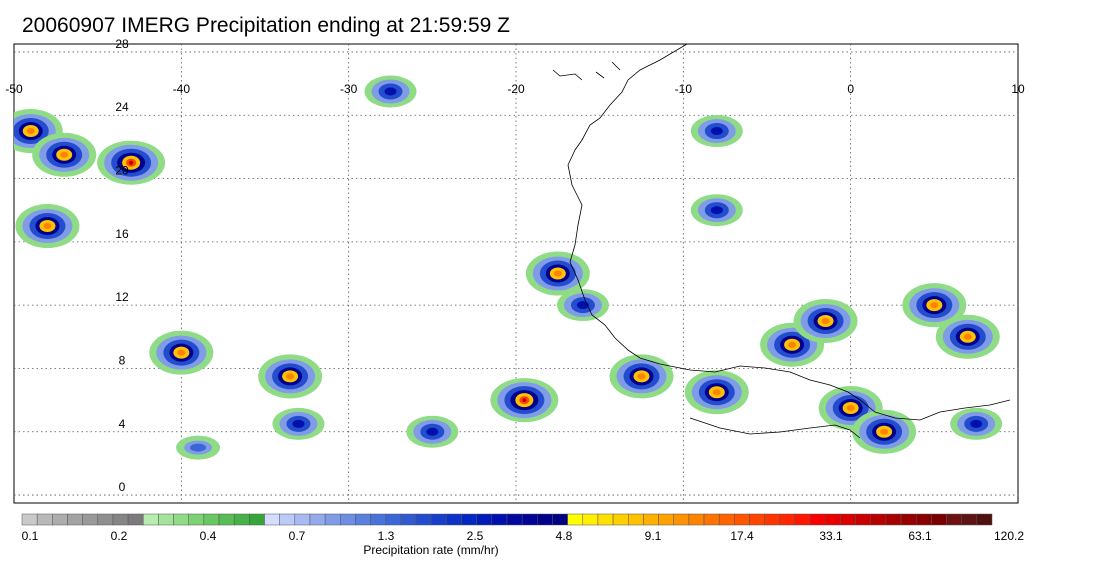  Describe the element at coordinates (122, 297) in the screenshot. I see `lat-tick-label: 12` at that location.